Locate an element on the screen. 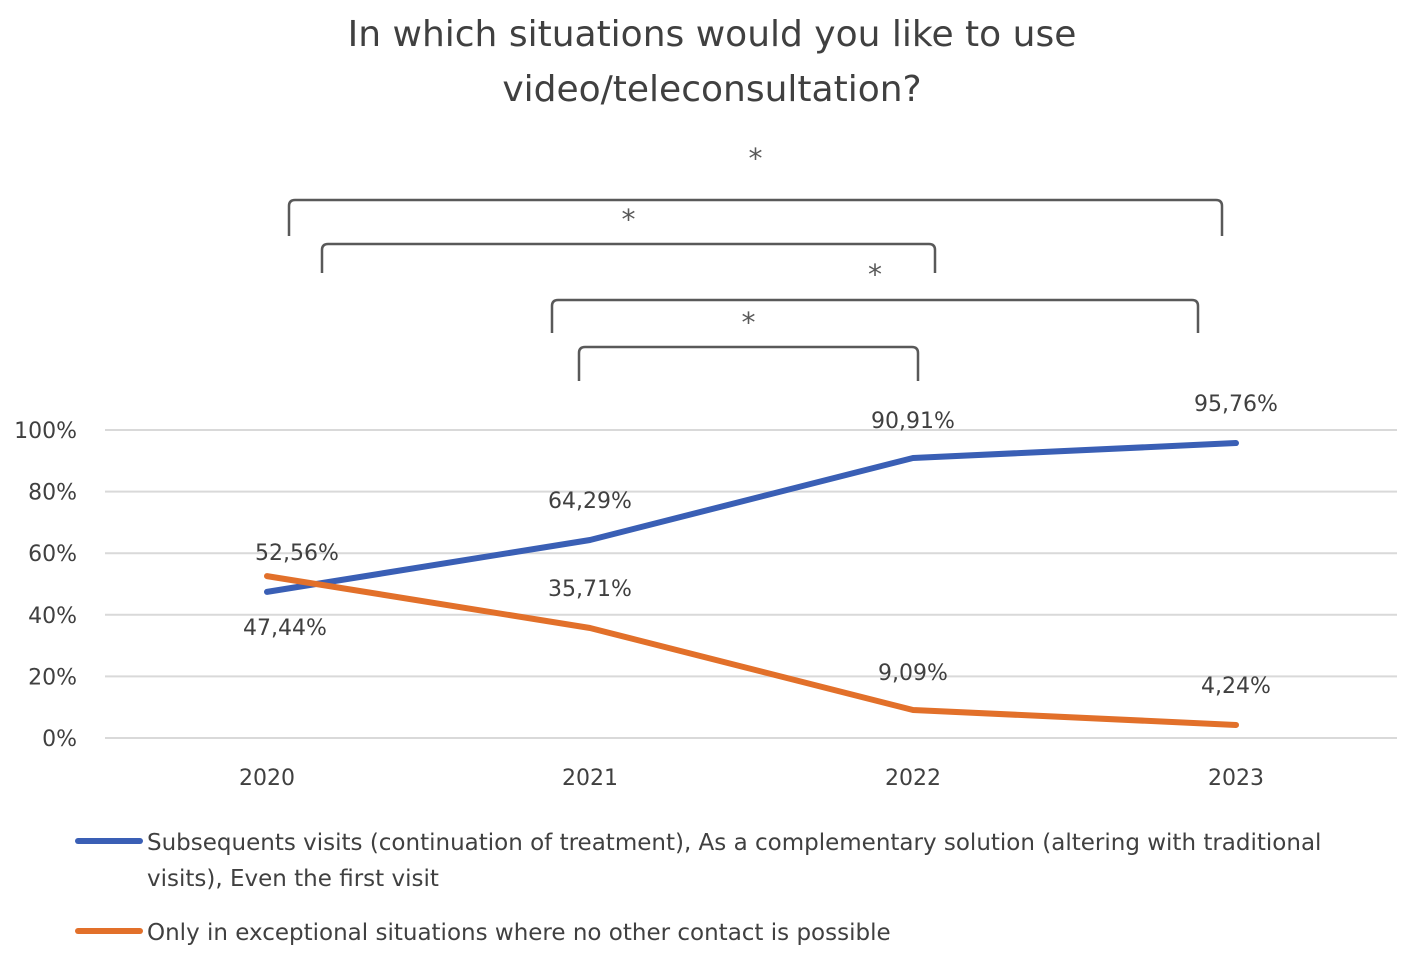 The height and width of the screenshot is (960, 1418). legend-label-1: visits), Even the first visit is located at coordinates (293, 879).